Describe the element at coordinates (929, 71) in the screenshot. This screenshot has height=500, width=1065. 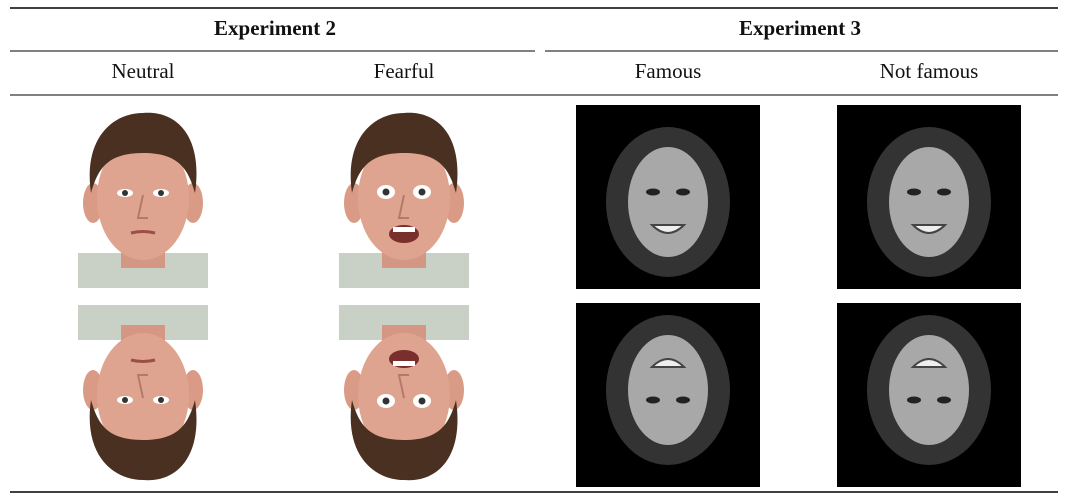
I see `column-header: Not famous` at that location.